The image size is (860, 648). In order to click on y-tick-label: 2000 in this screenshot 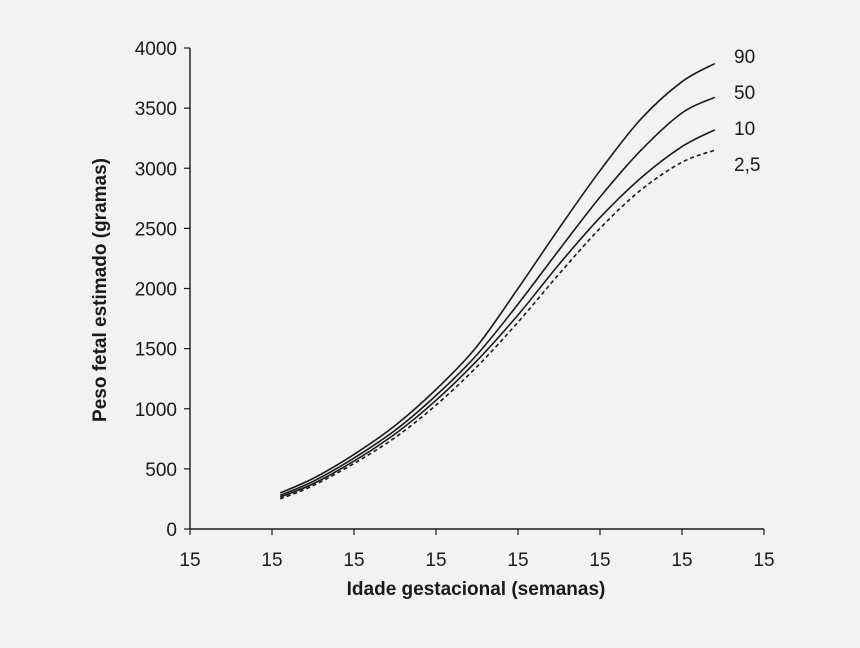, I will do `click(156, 290)`.